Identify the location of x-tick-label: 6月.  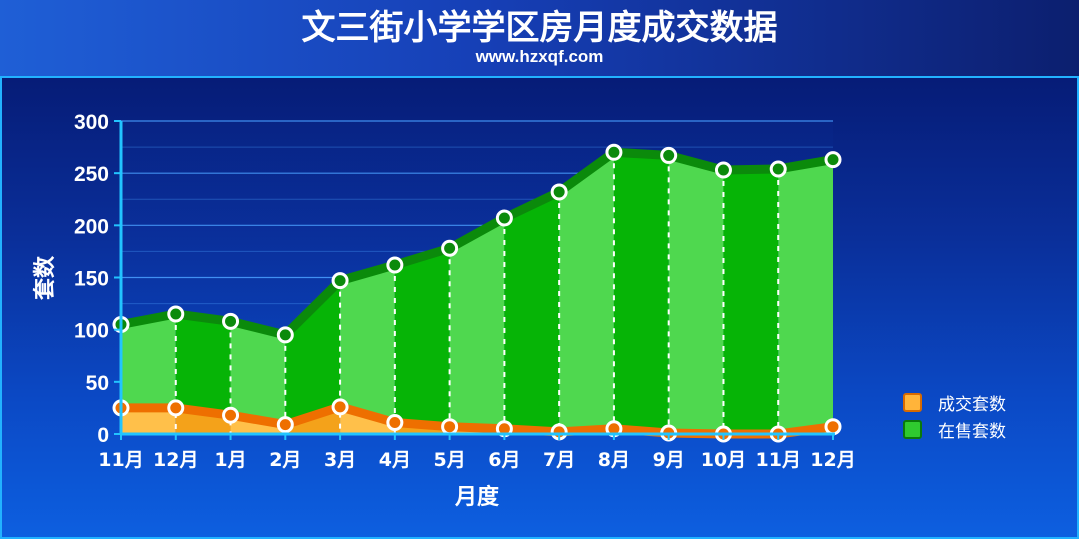
(504, 460).